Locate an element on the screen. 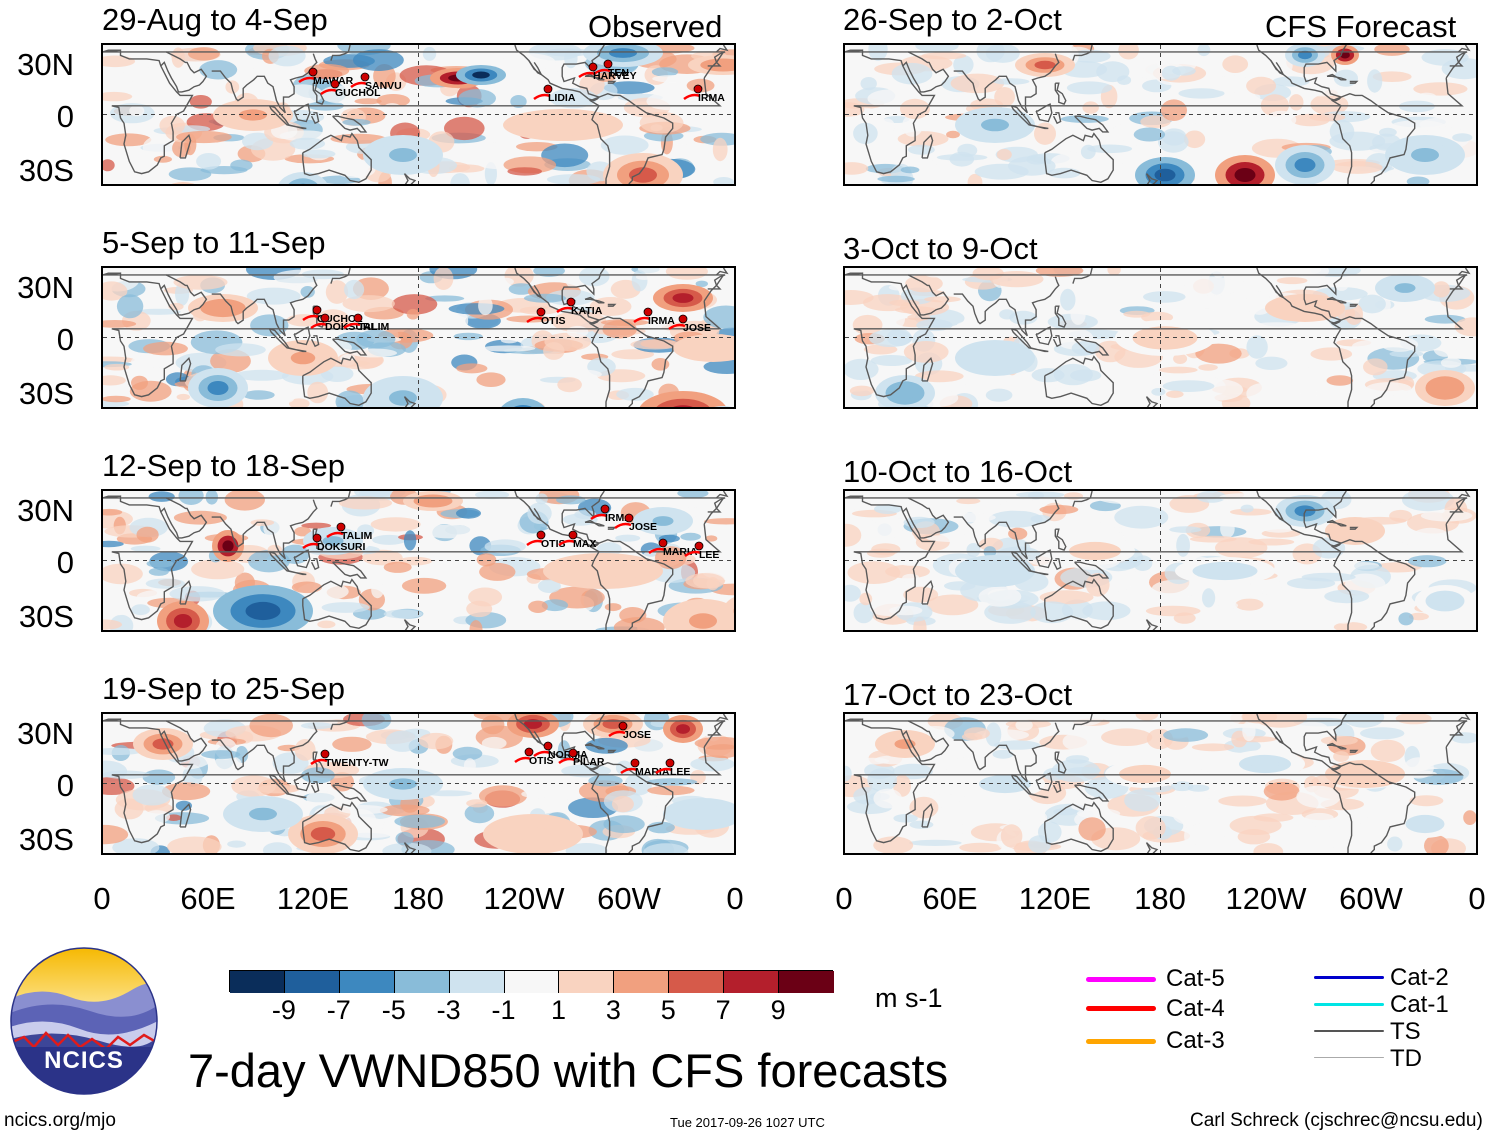 This screenshot has height=1137, width=1510. legend-label: Cat-5 is located at coordinates (1195, 978).